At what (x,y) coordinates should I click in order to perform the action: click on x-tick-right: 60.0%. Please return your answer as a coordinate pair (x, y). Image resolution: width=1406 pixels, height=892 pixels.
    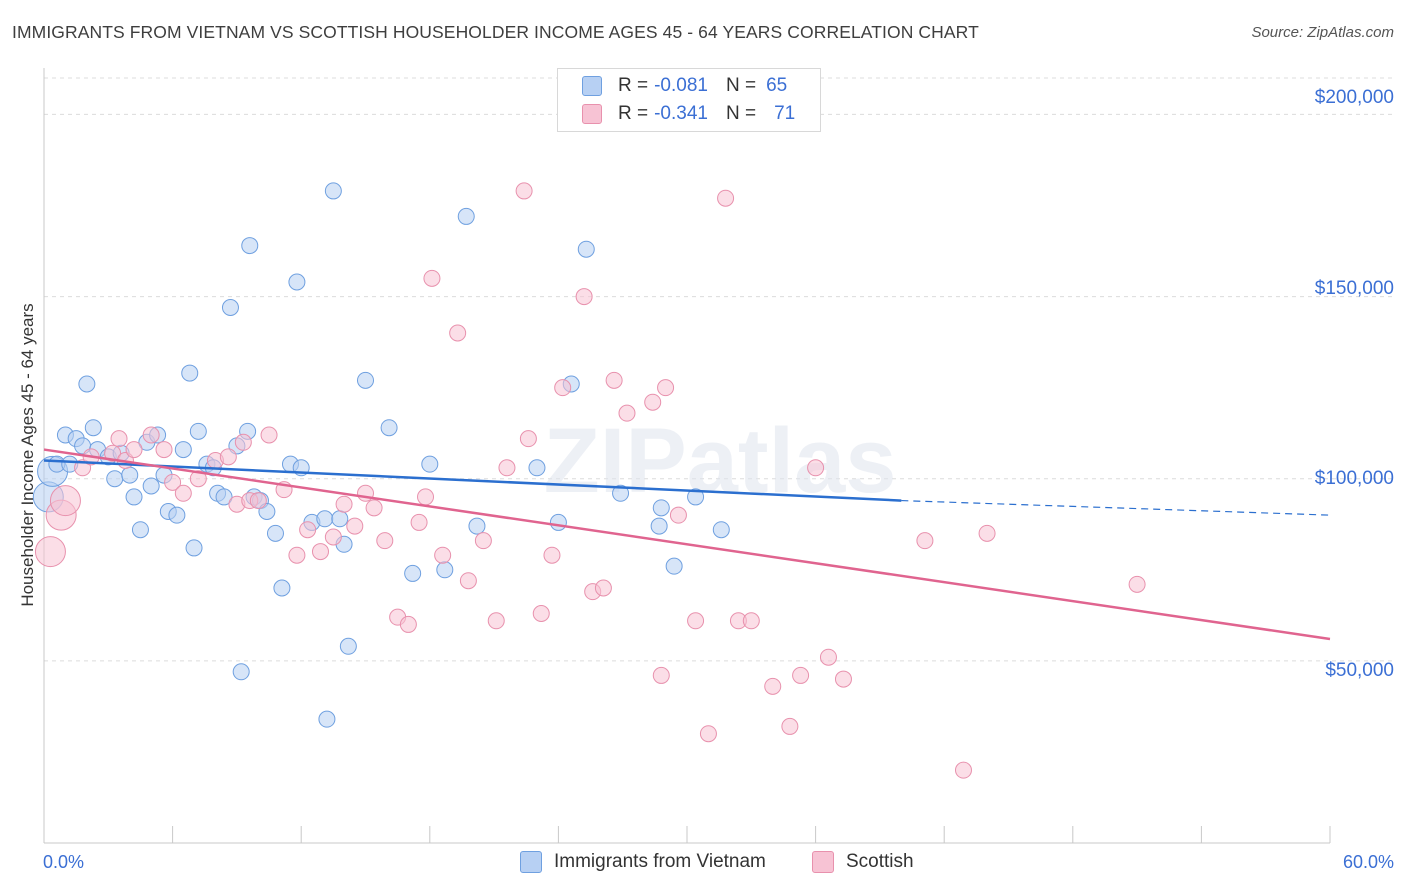
    Looking at the image, I should click on (1368, 862).